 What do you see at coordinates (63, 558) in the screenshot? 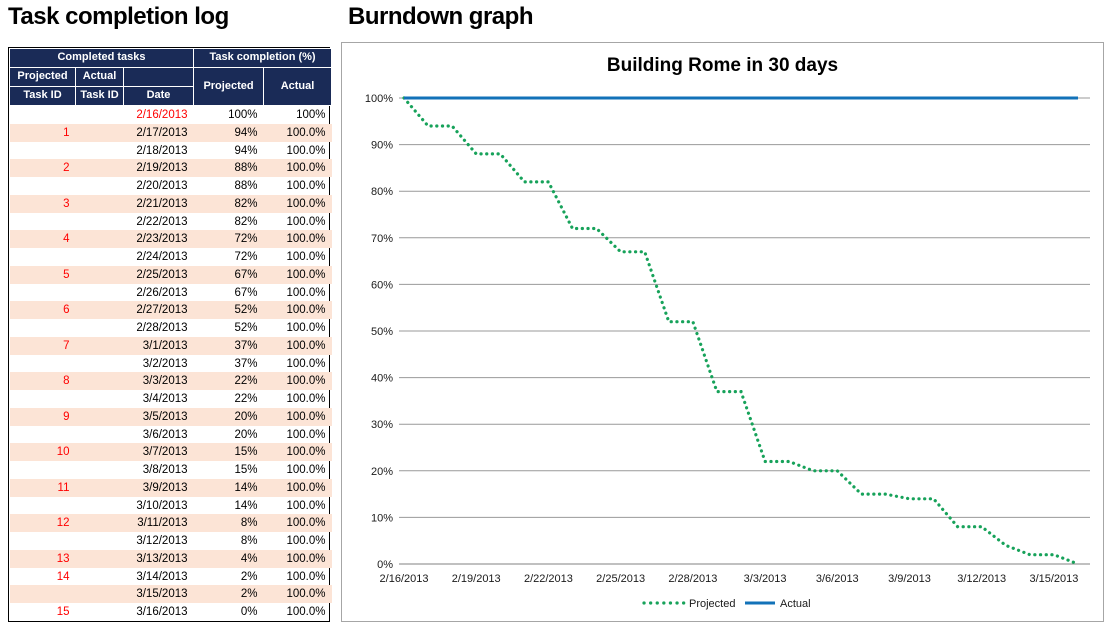
I see `projected-task-id-cell: 13` at bounding box center [63, 558].